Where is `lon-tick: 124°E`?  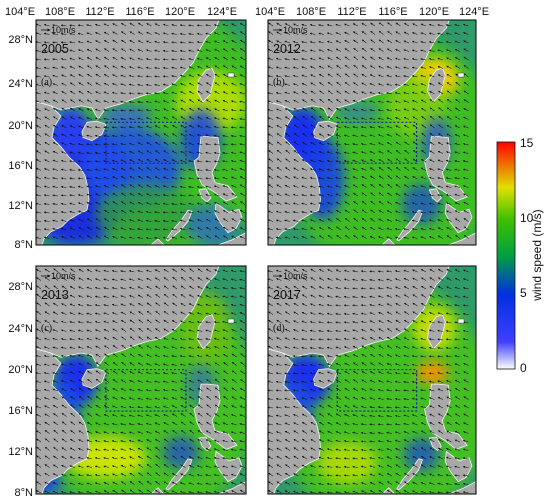
lon-tick: 124°E is located at coordinates (474, 12).